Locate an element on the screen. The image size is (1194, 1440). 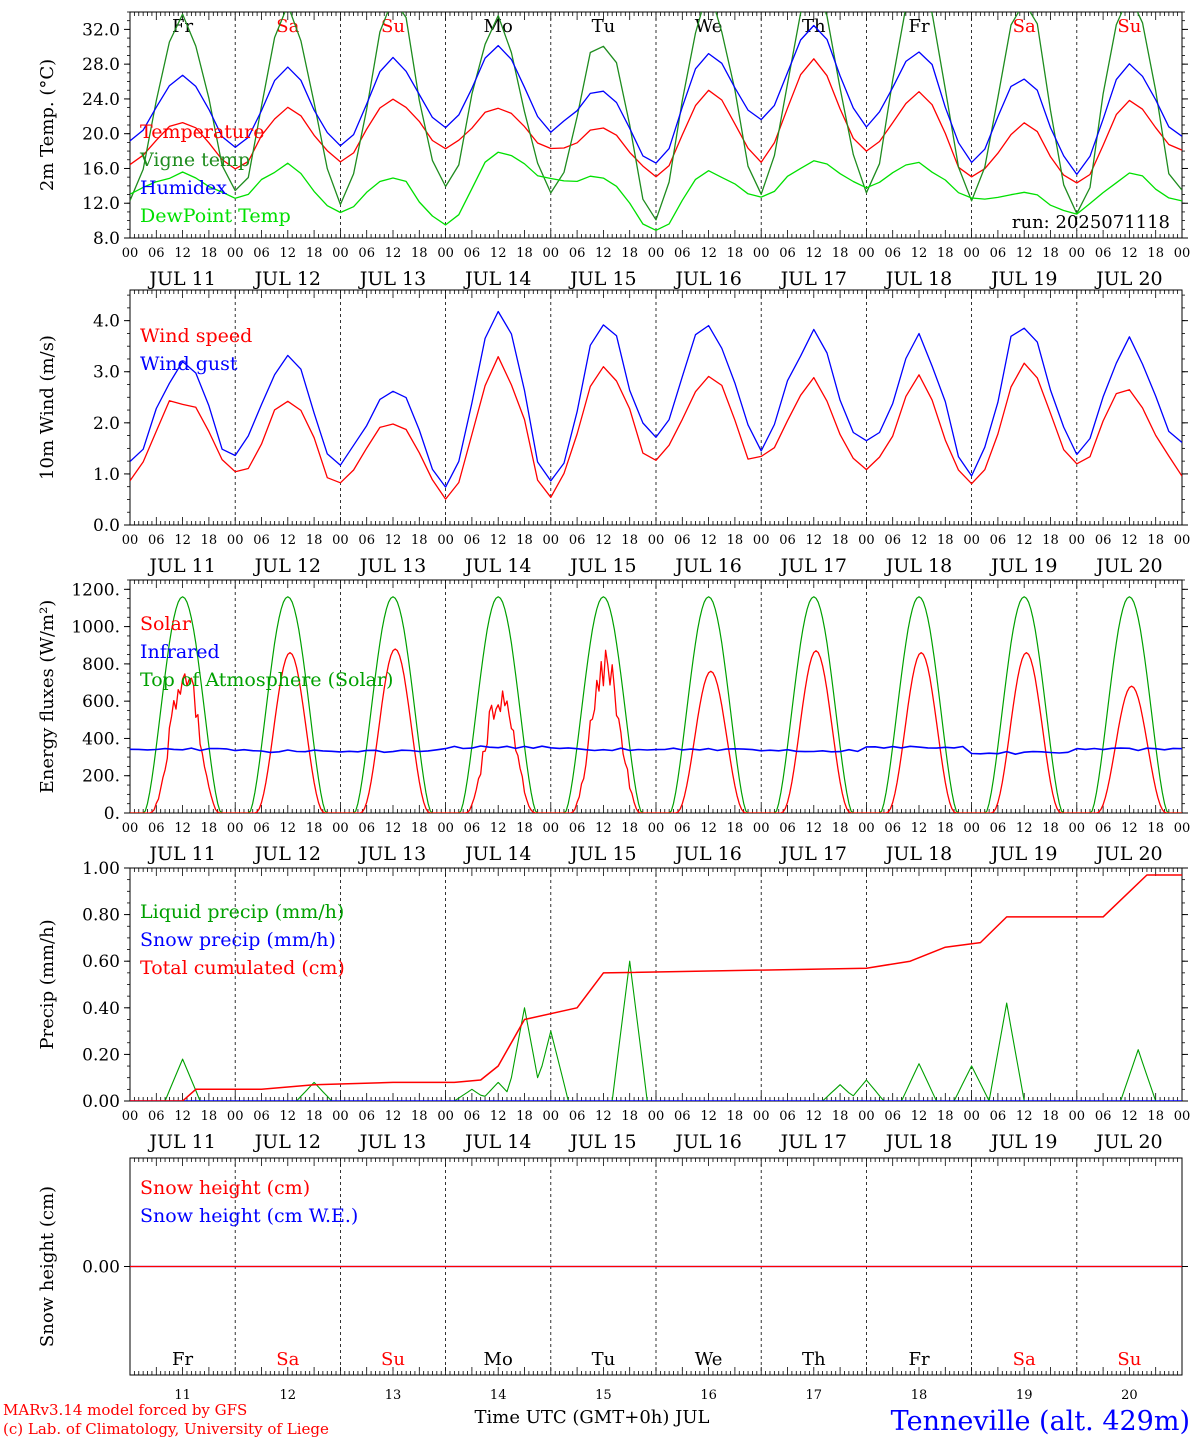
y-tick-label: 0.80 is located at coordinates (101, 916).